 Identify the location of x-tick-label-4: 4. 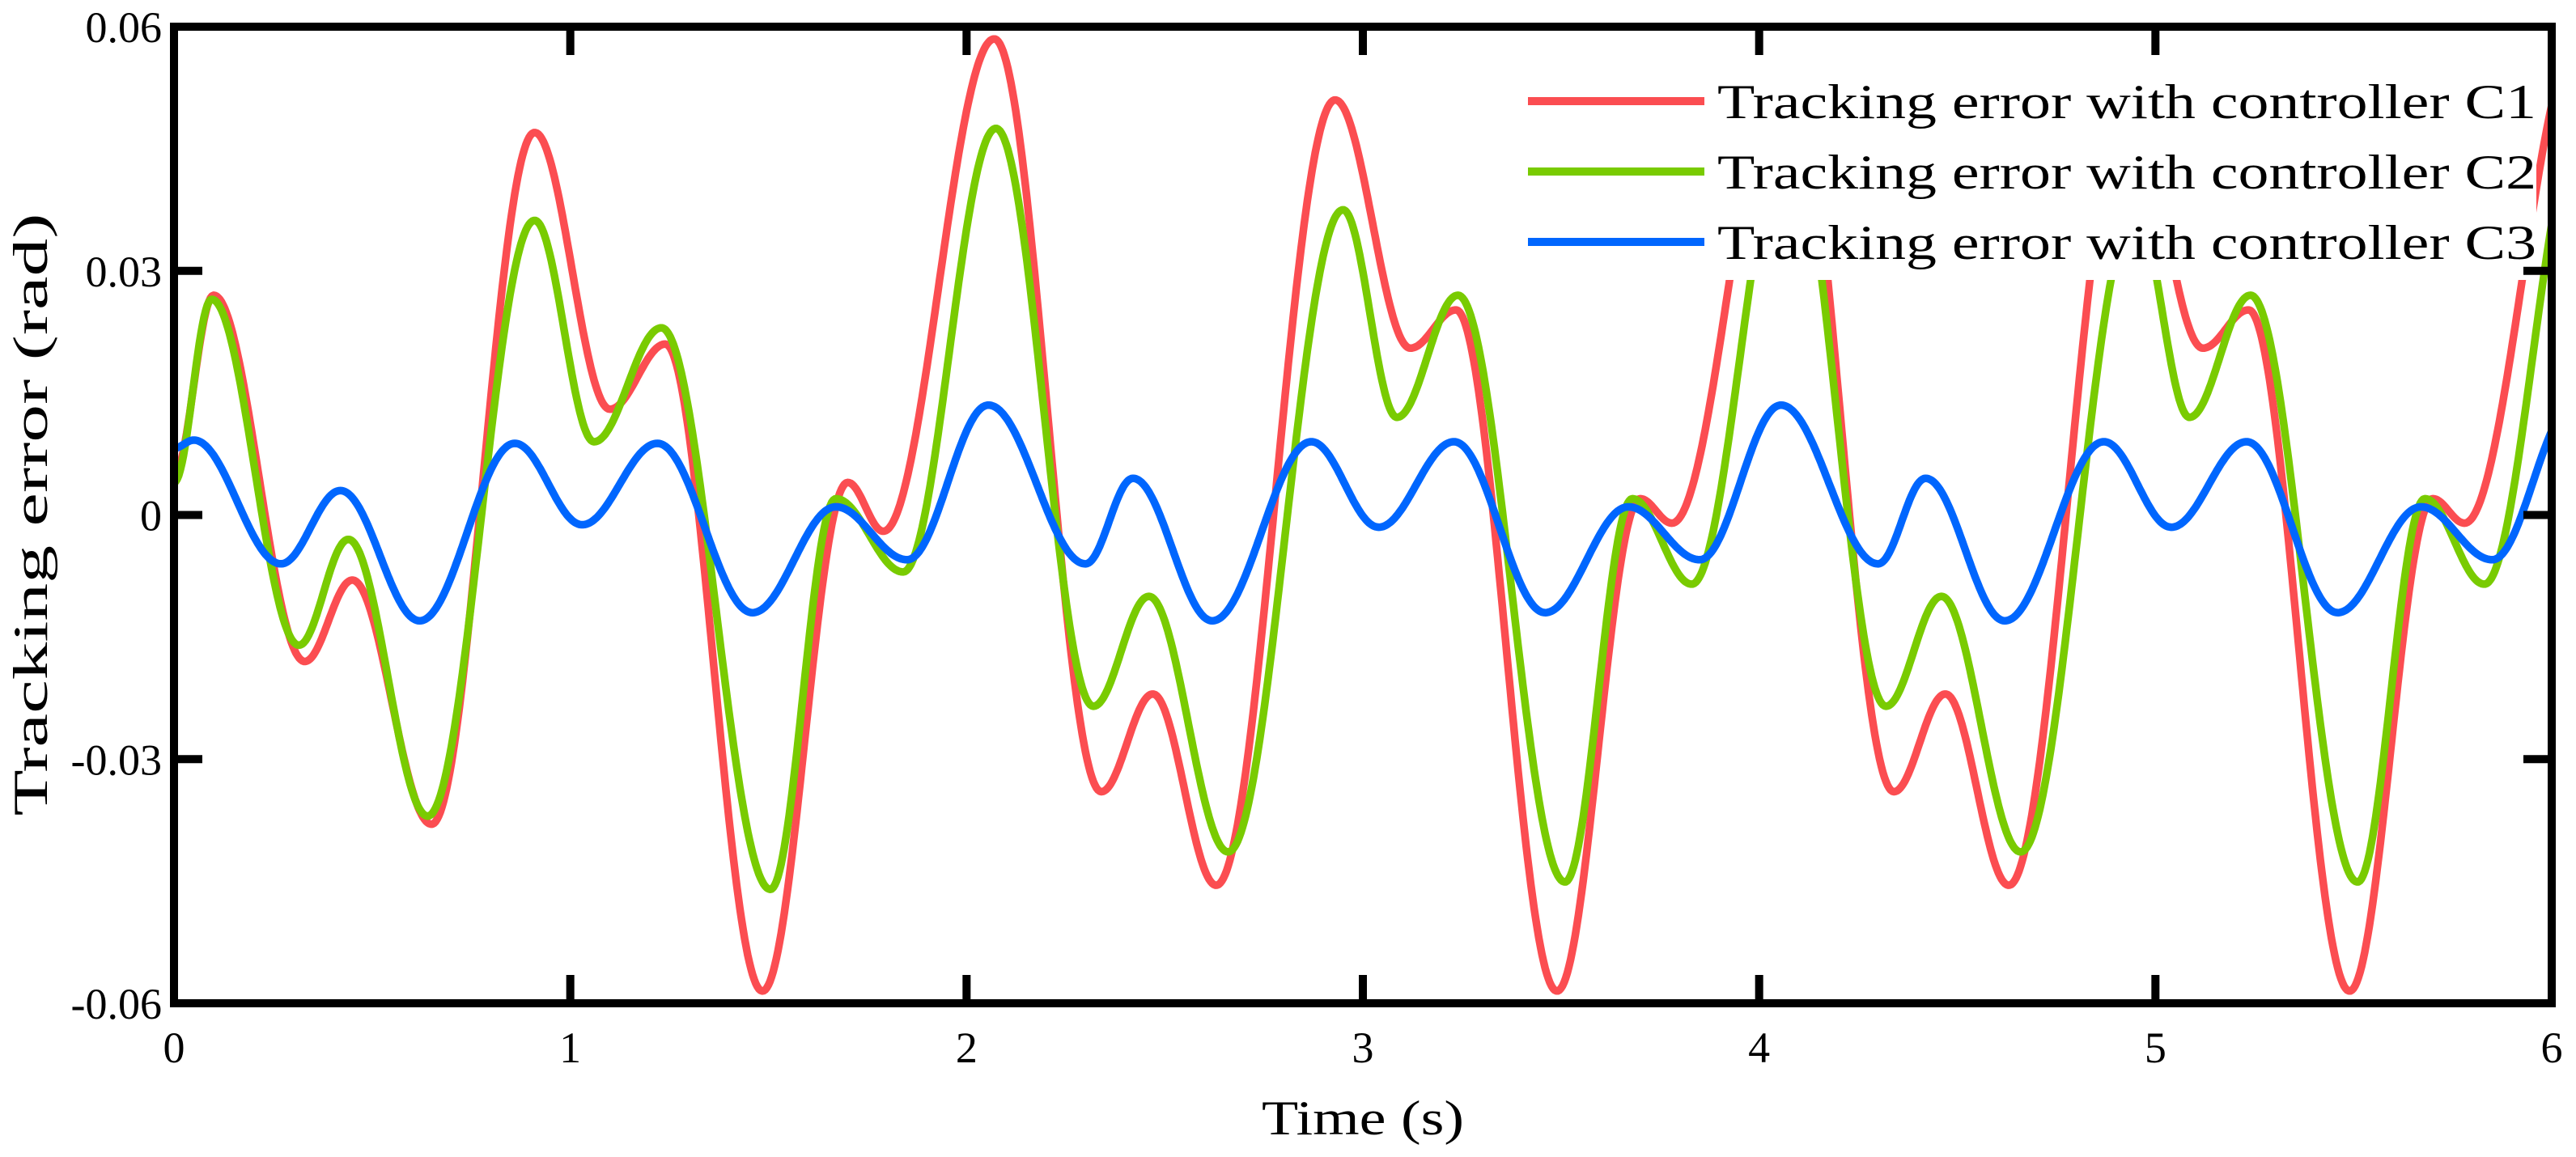
(1759, 1048).